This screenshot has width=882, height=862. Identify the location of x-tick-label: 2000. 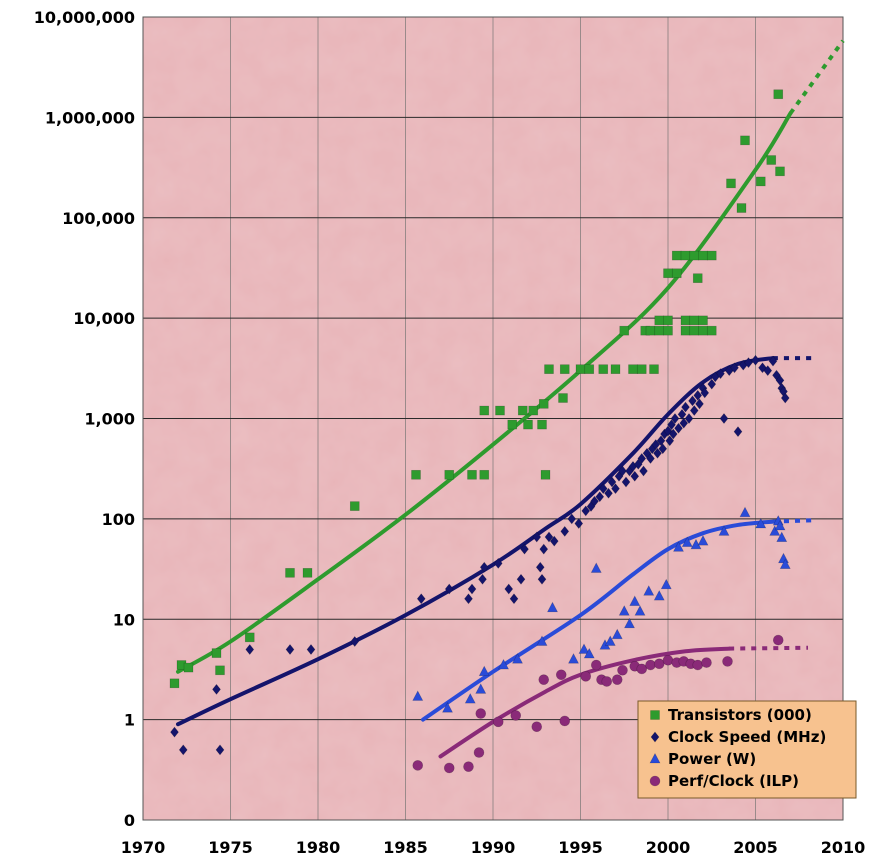
(668, 847).